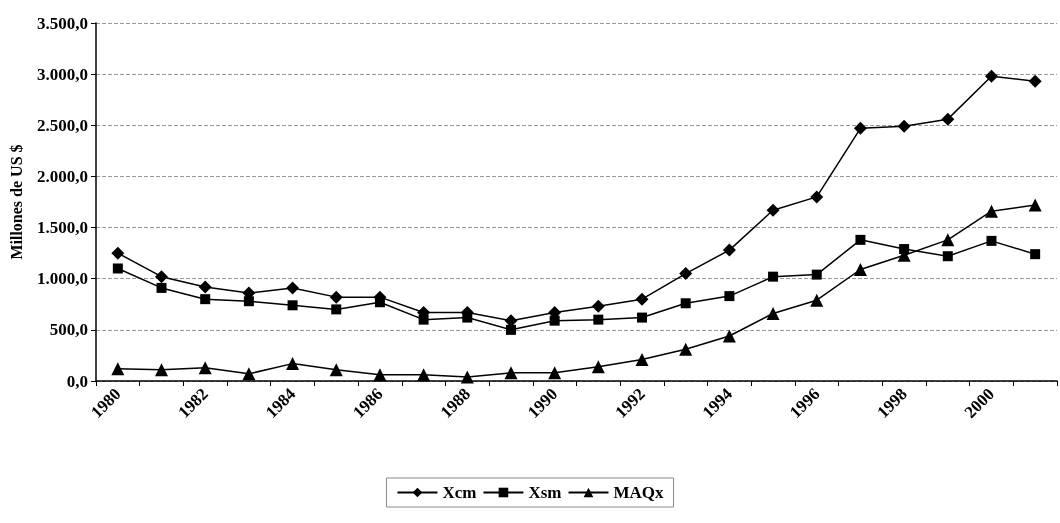 The width and height of the screenshot is (1060, 523). Describe the element at coordinates (62, 74) in the screenshot. I see `y-tick-label: 3.000,0` at that location.